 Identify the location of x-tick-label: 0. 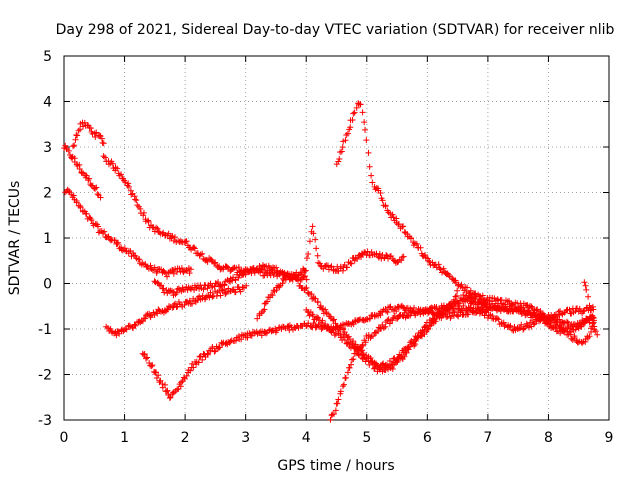
(64, 438).